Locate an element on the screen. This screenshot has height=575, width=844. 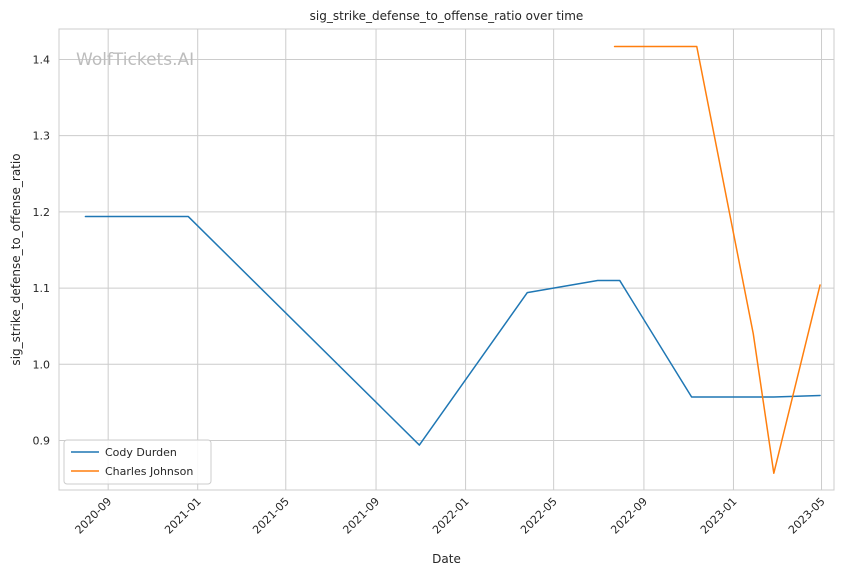
x-tick-label: 2021-05 is located at coordinates (271, 516).